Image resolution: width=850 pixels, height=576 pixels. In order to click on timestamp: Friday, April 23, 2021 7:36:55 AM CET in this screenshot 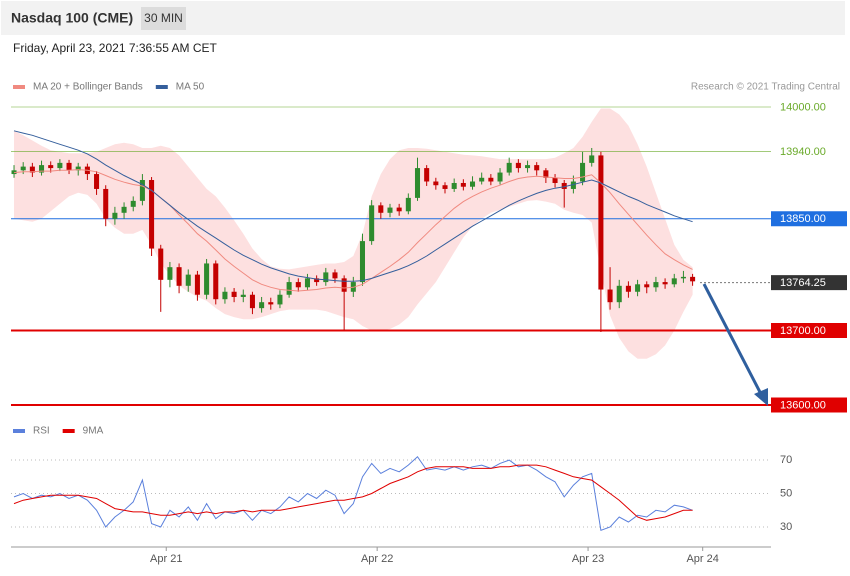, I will do `click(115, 48)`.